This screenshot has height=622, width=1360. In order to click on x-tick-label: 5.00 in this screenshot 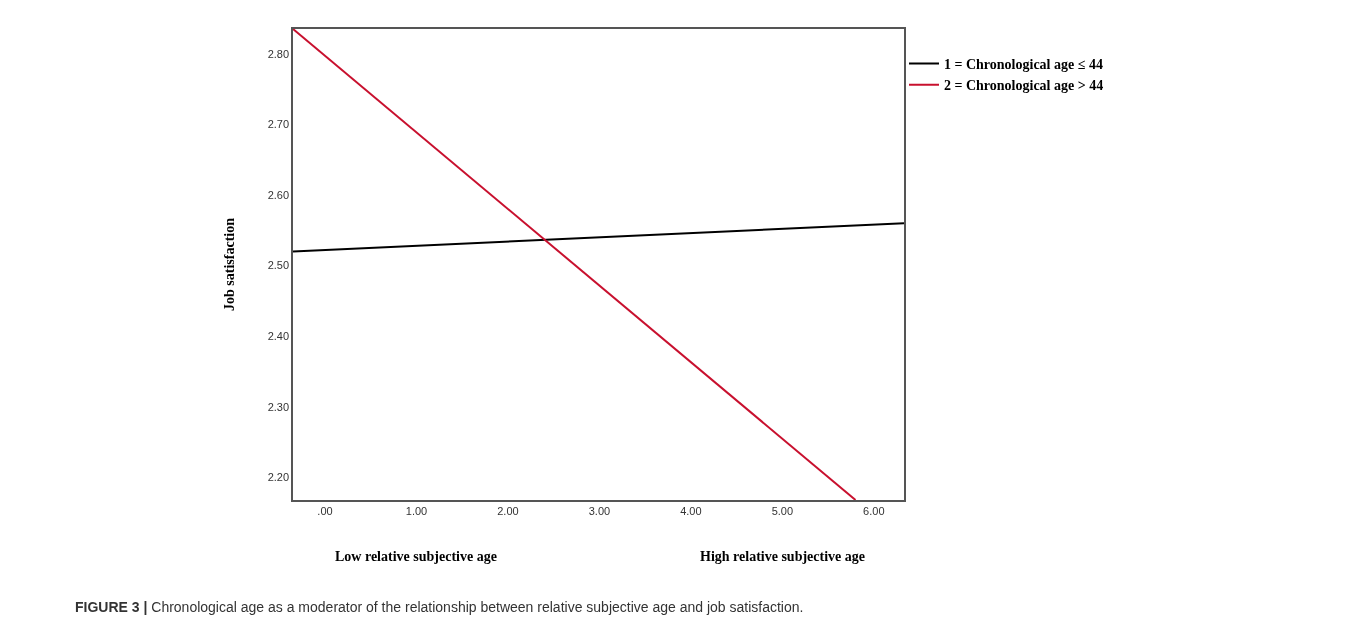, I will do `click(782, 510)`.